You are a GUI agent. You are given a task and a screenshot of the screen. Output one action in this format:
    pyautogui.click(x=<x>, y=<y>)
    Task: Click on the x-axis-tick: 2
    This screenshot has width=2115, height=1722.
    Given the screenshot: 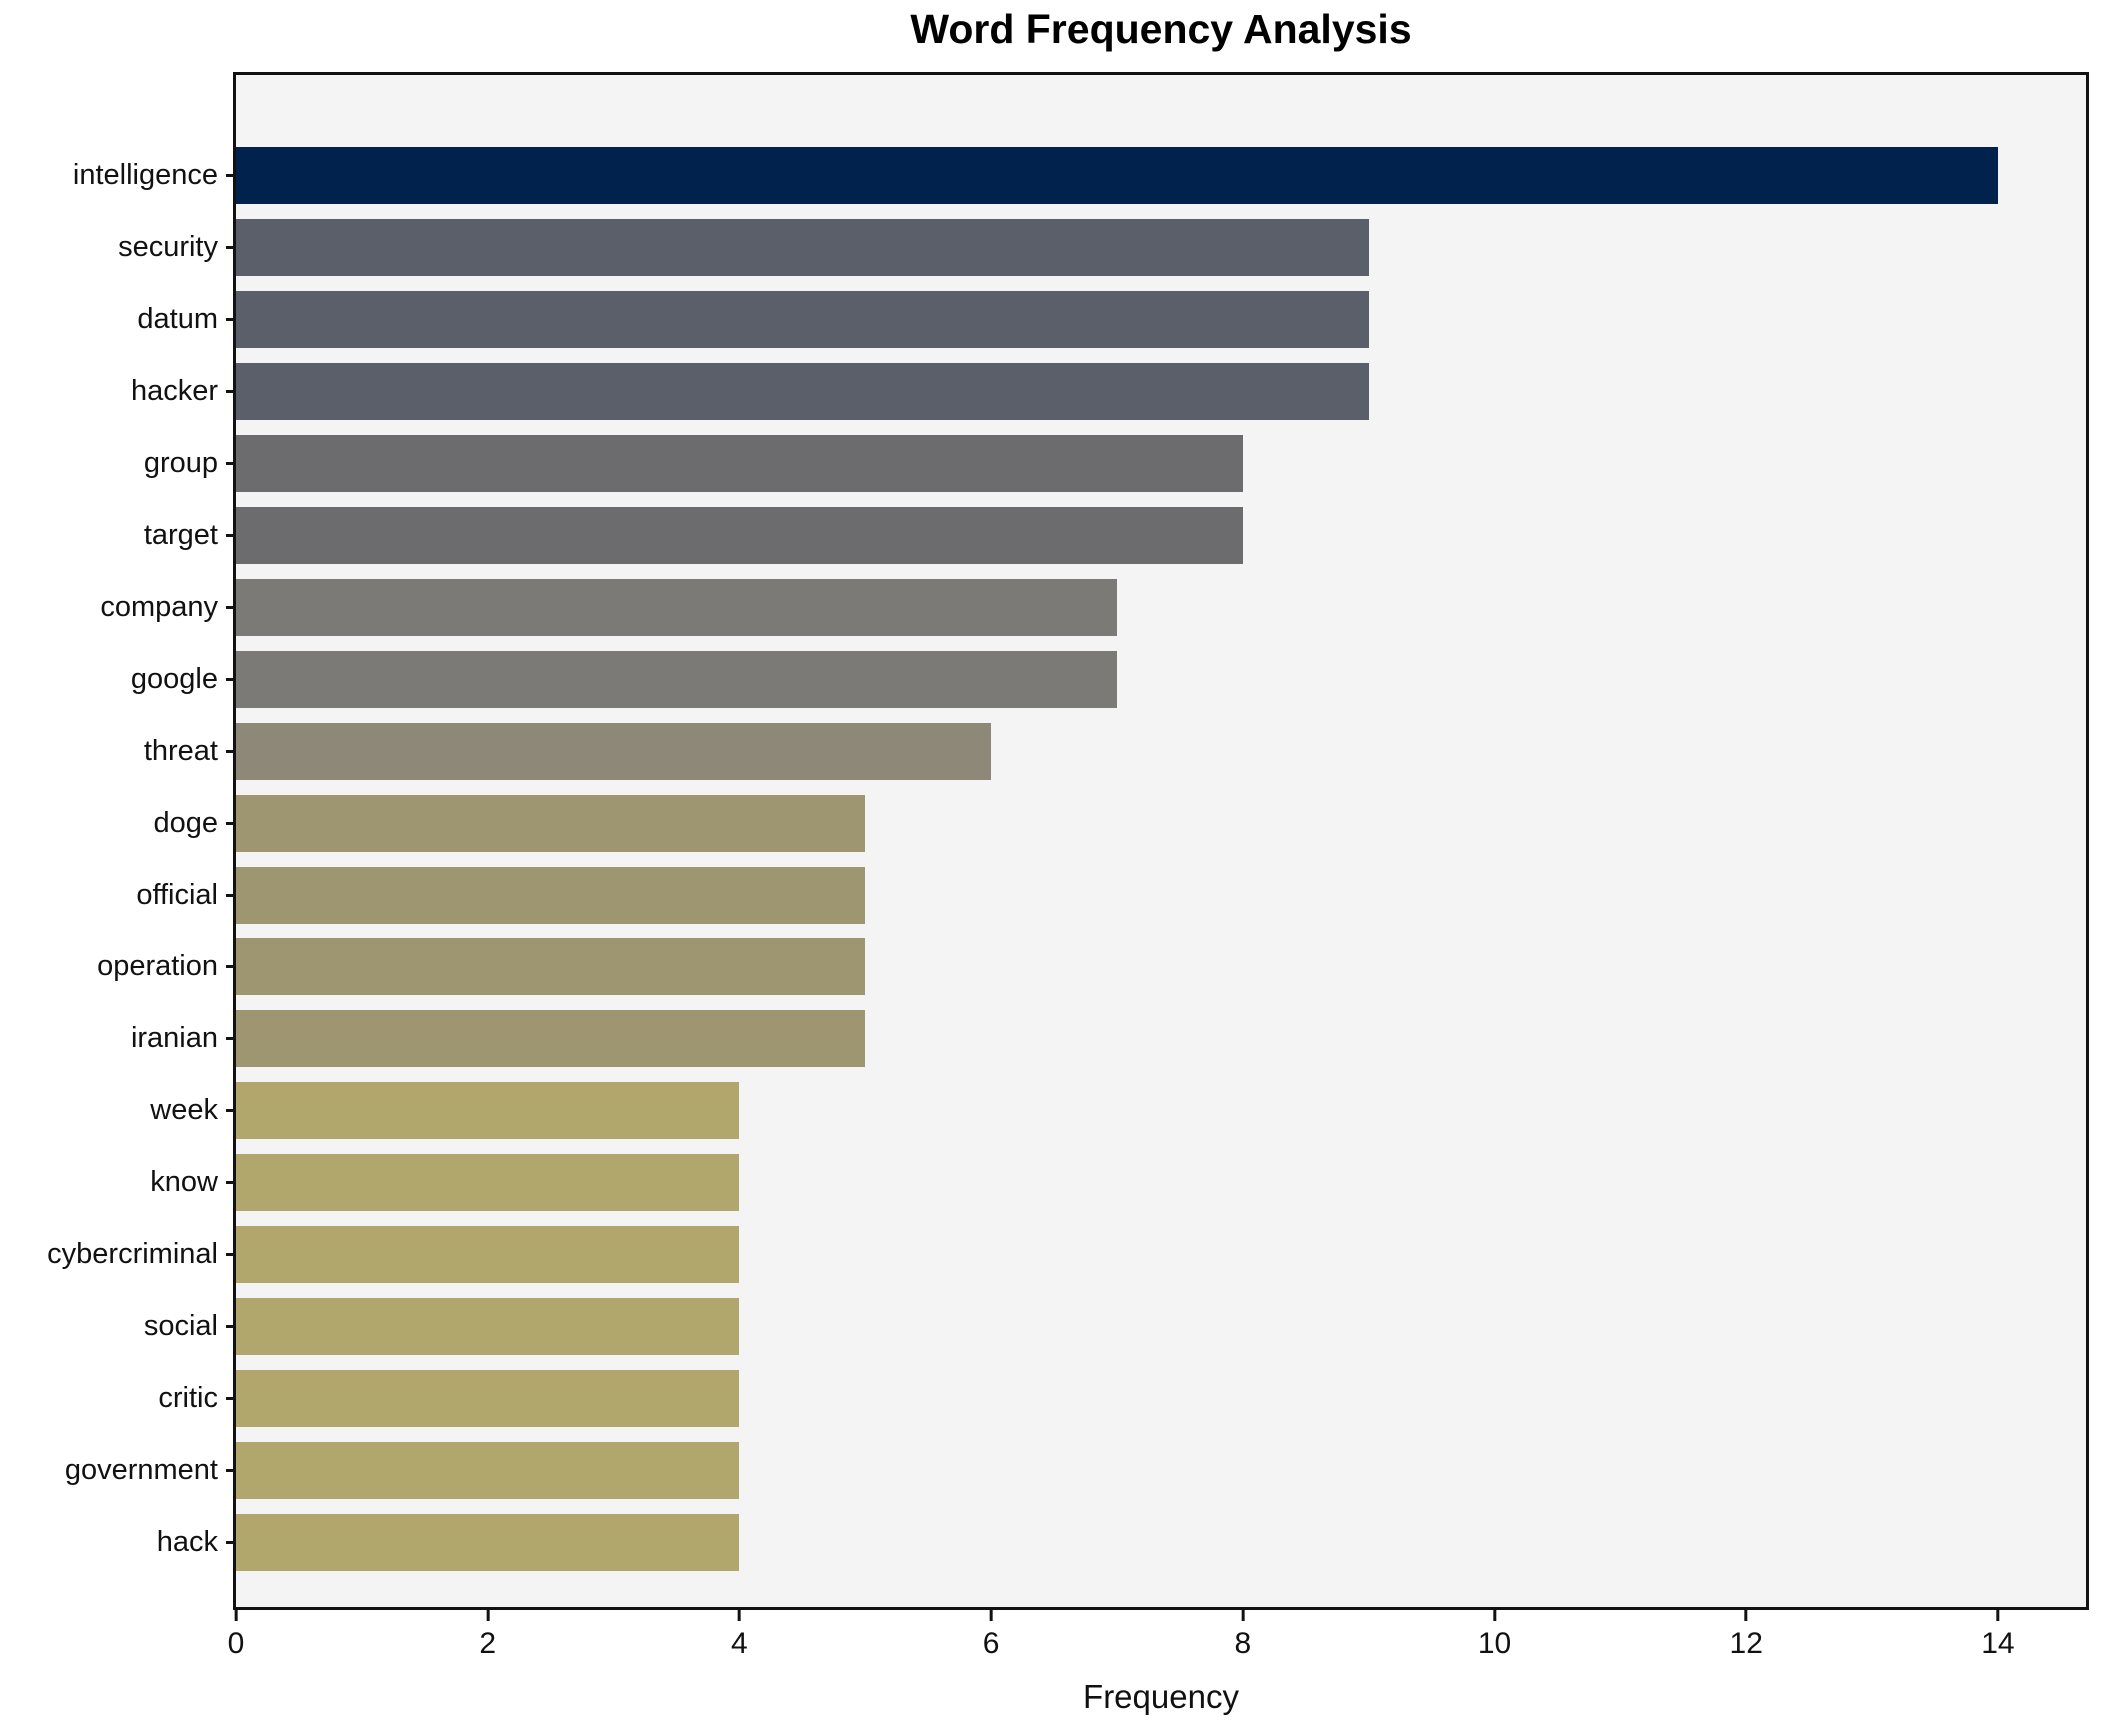 What is the action you would take?
    pyautogui.click(x=487, y=1635)
    